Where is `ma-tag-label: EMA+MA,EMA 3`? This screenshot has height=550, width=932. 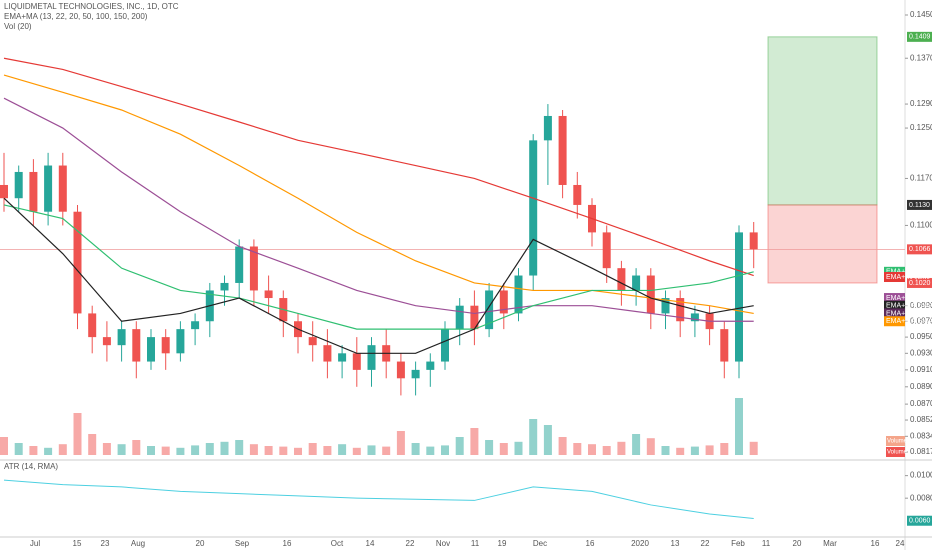 ma-tag-label: EMA+MA,EMA 3 is located at coordinates (909, 298).